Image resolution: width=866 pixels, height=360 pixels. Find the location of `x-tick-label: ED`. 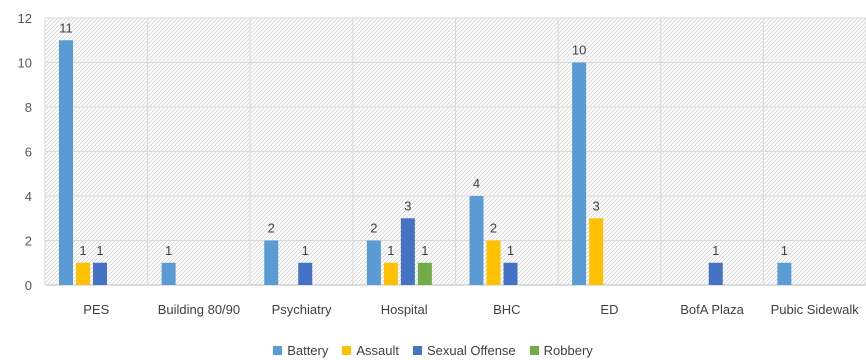

x-tick-label: ED is located at coordinates (609, 309).